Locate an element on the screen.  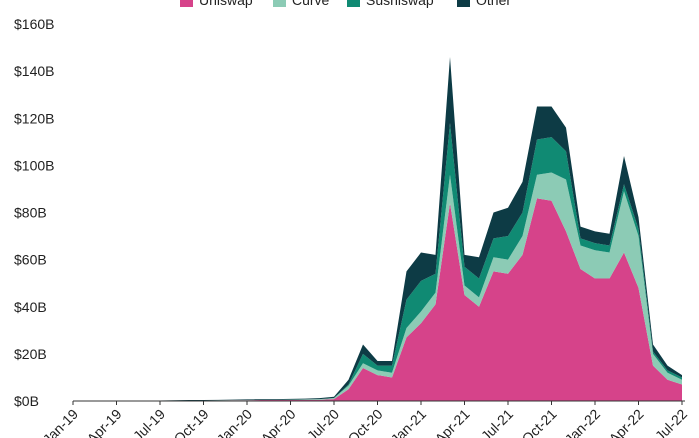
legend-label: Other is located at coordinates (493, 4).